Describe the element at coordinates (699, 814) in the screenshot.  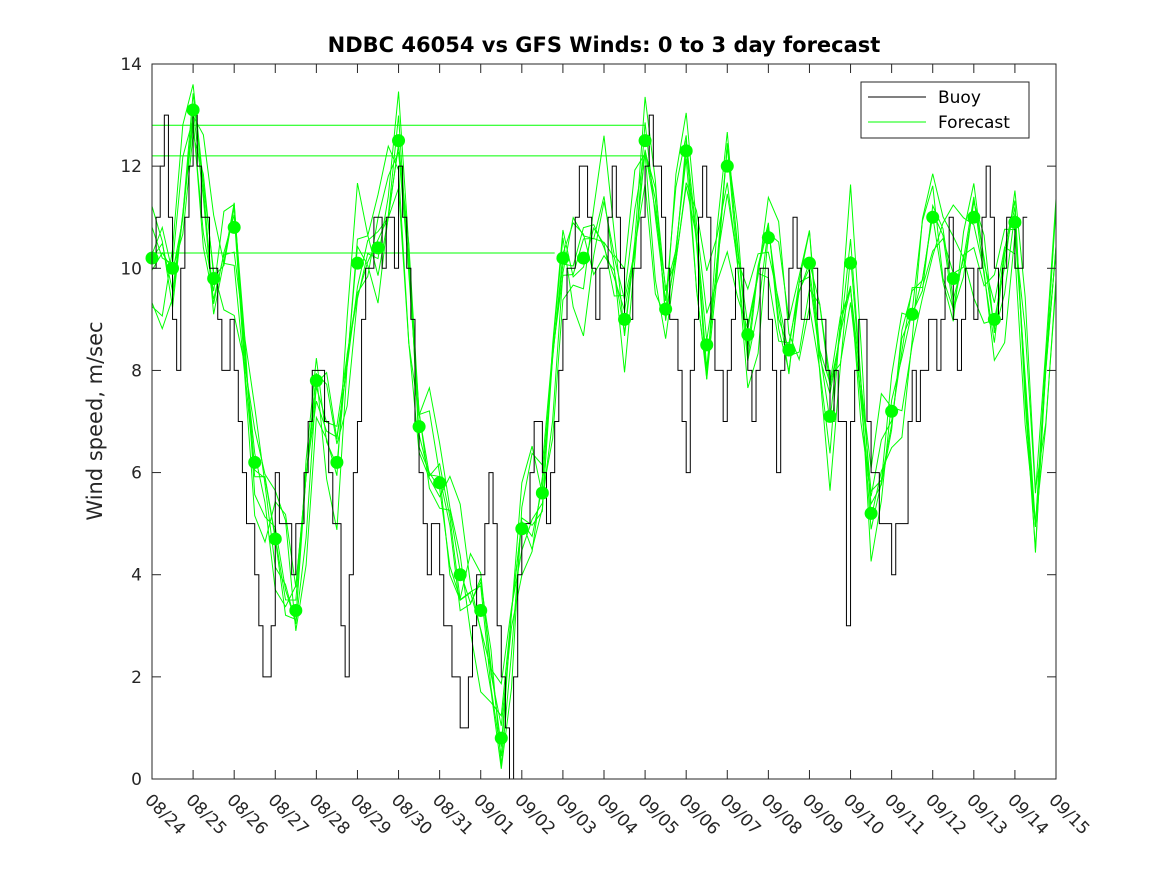
I see `x-tick-label: 09/06` at that location.